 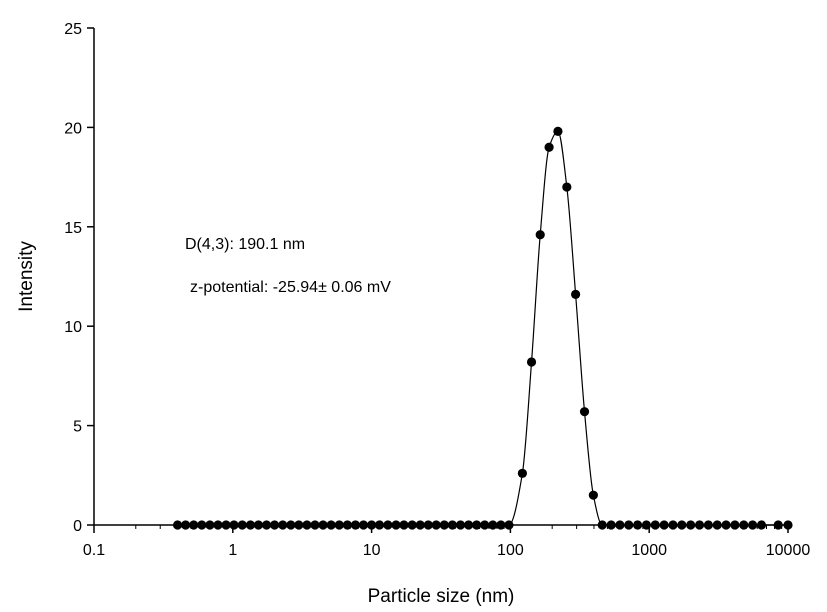 What do you see at coordinates (73, 128) in the screenshot?
I see `y-tick-label: 20` at bounding box center [73, 128].